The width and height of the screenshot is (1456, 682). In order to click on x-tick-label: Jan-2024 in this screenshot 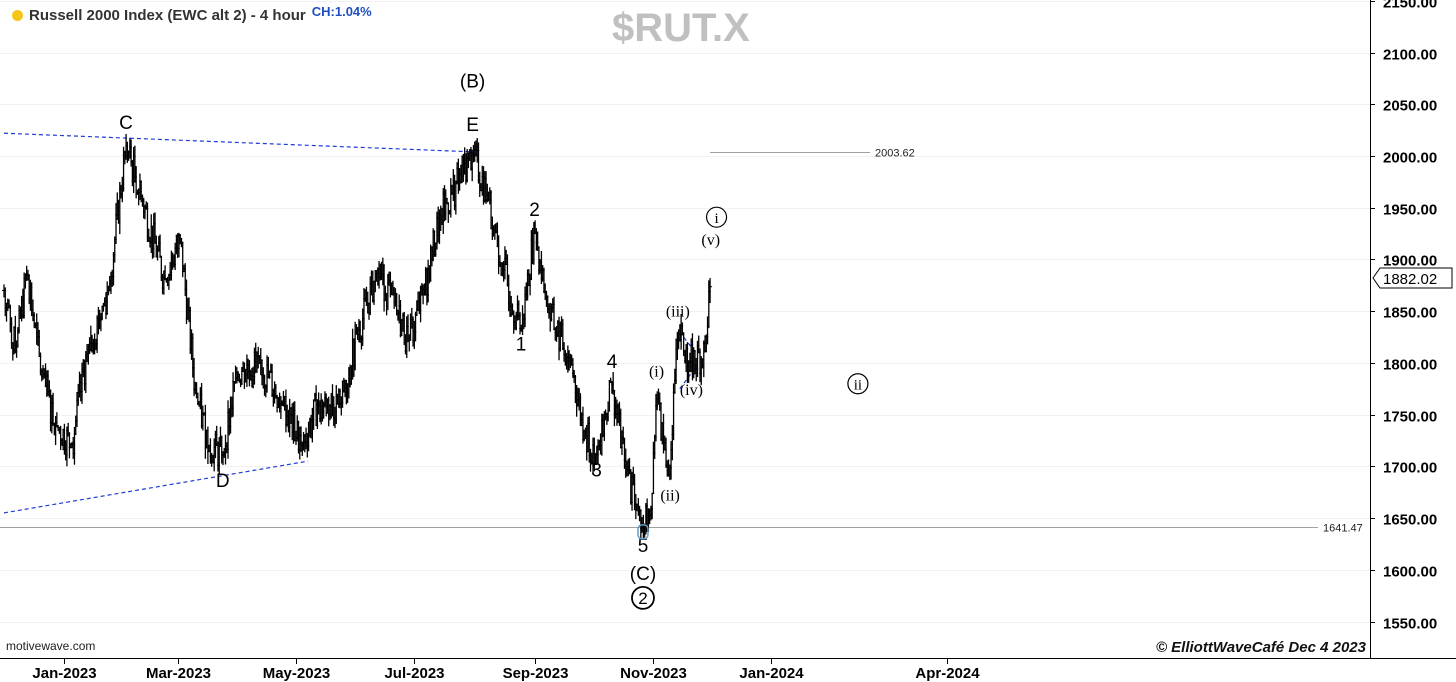, I will do `click(771, 673)`.